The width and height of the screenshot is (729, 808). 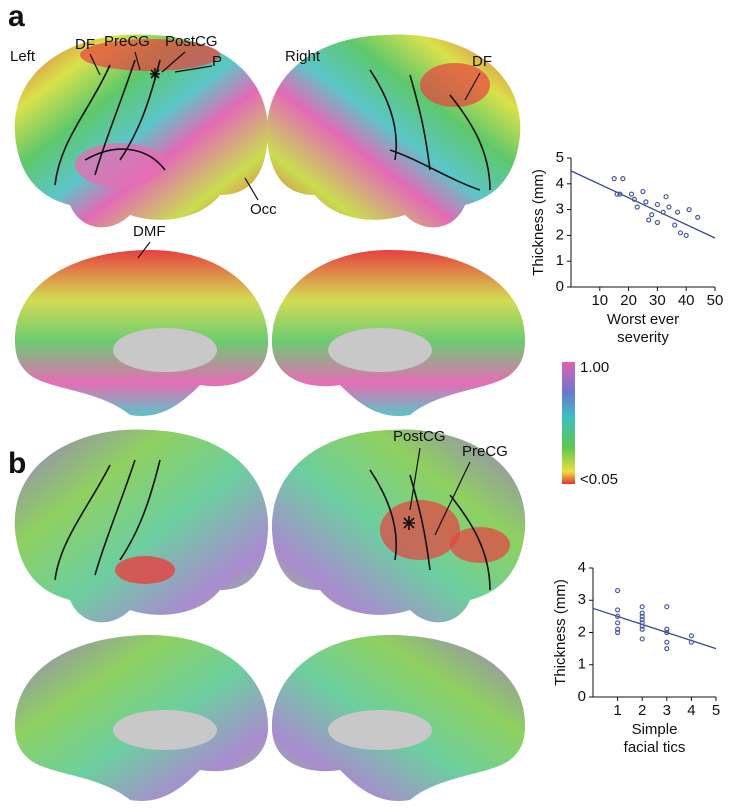 I want to click on panel-label: b, so click(x=17, y=463).